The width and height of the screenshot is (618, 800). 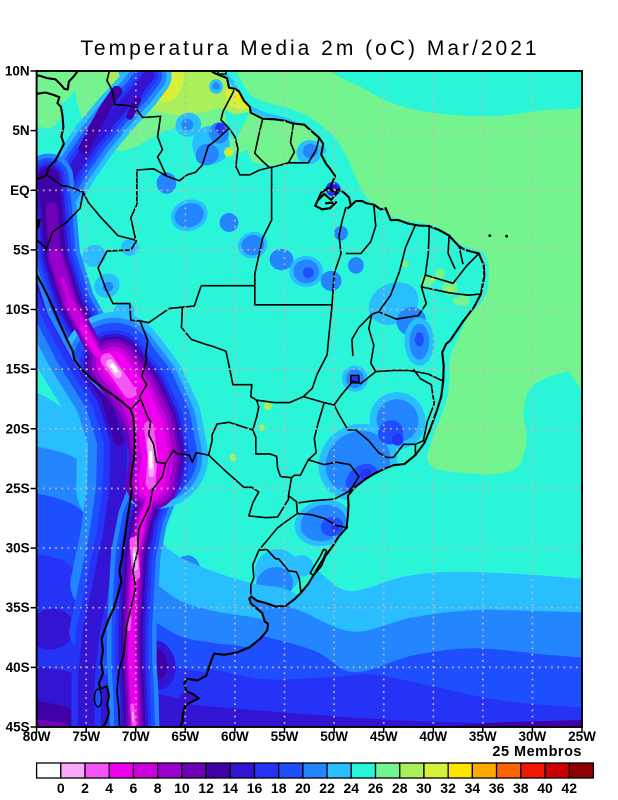 What do you see at coordinates (18, 607) in the screenshot?
I see `svg-text: 35S` at bounding box center [18, 607].